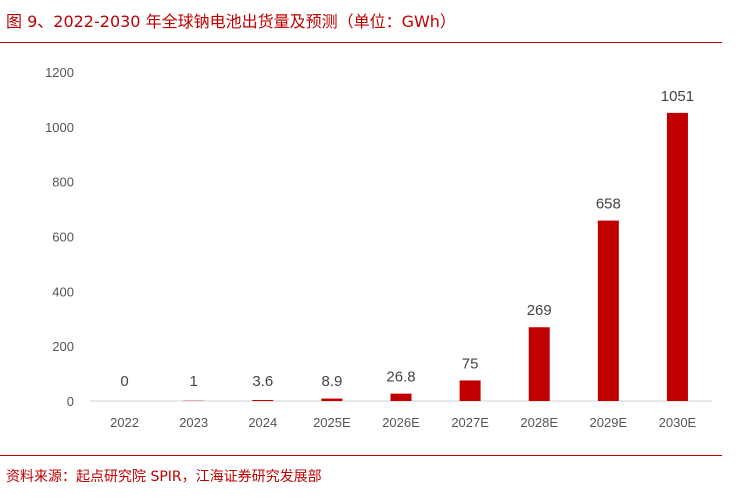 The height and width of the screenshot is (500, 750). Describe the element at coordinates (332, 422) in the screenshot. I see `x-tick-label: 2025E` at that location.